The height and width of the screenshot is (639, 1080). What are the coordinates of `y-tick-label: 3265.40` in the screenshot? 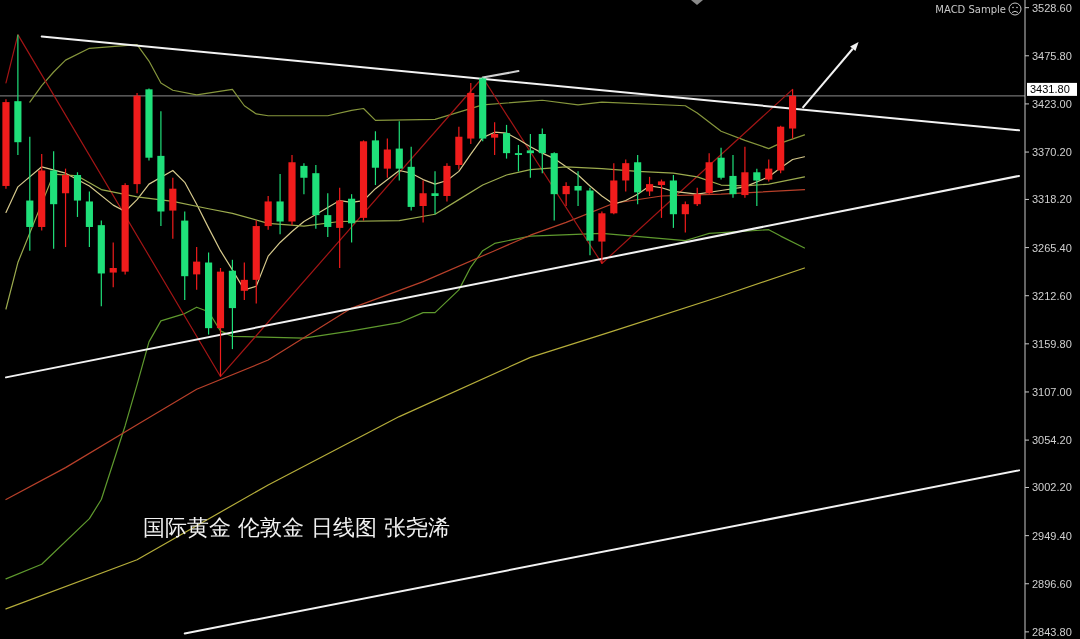 It's located at (1052, 247).